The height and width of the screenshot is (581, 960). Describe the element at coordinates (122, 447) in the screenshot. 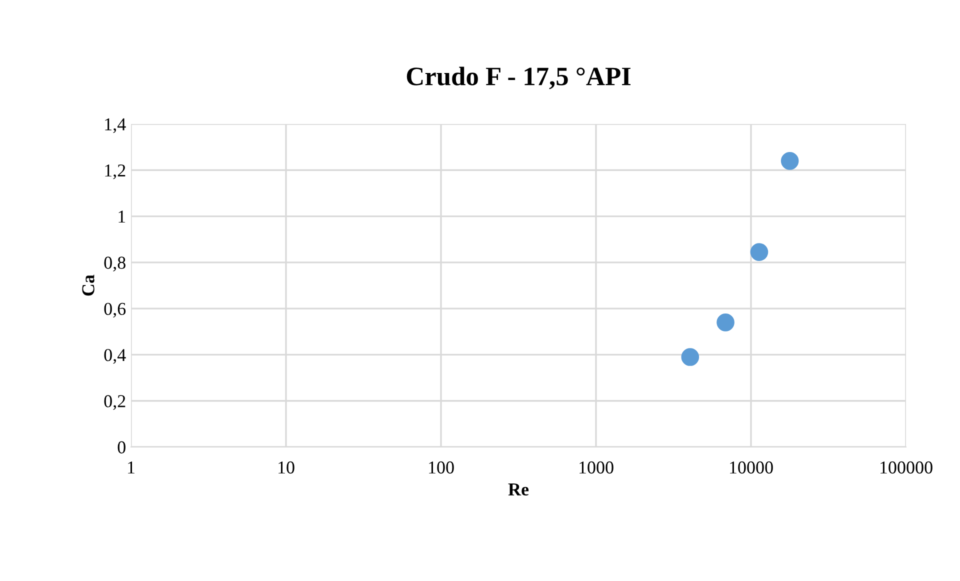

I see `y-tick-label: 0` at that location.